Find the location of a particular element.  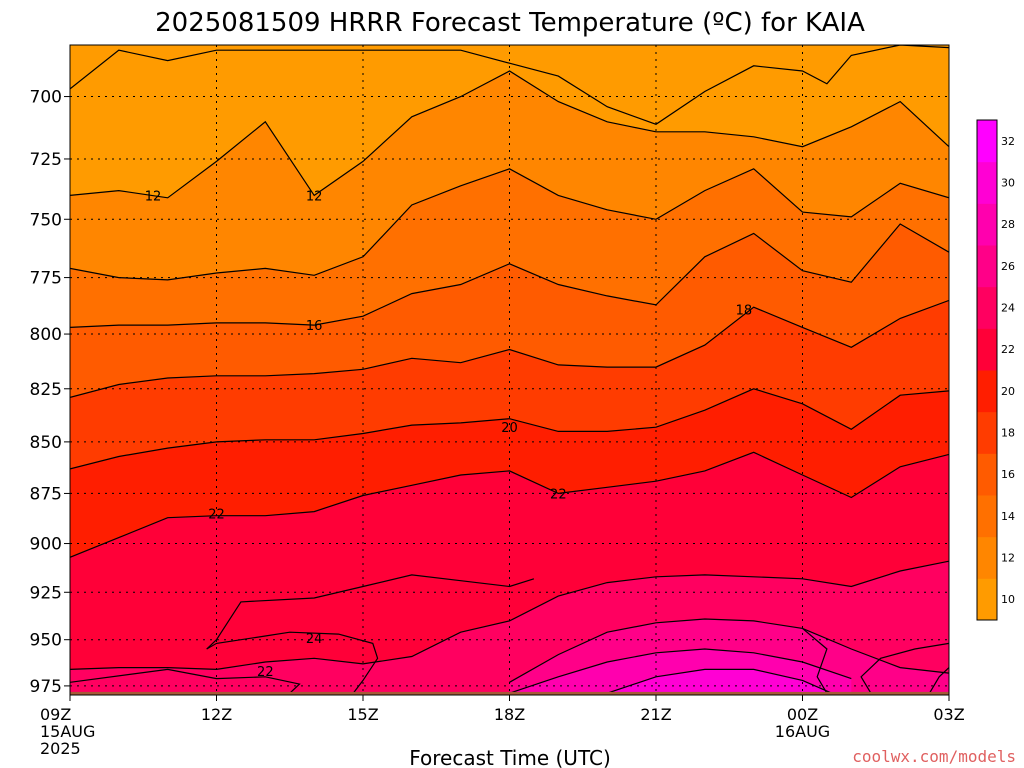

colorbar-label-16: 16 is located at coordinates (1008, 474).